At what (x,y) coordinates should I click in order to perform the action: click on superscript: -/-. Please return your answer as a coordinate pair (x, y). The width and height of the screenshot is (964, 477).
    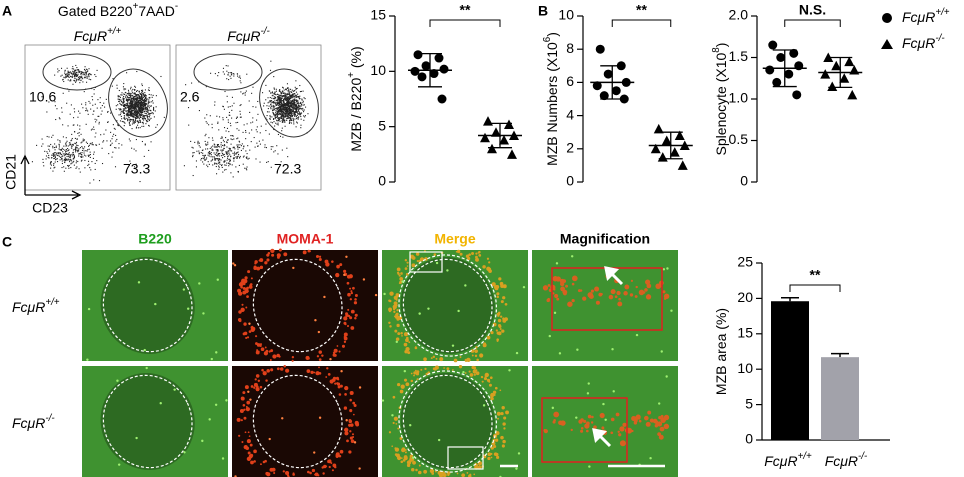
    Looking at the image, I should click on (940, 38).